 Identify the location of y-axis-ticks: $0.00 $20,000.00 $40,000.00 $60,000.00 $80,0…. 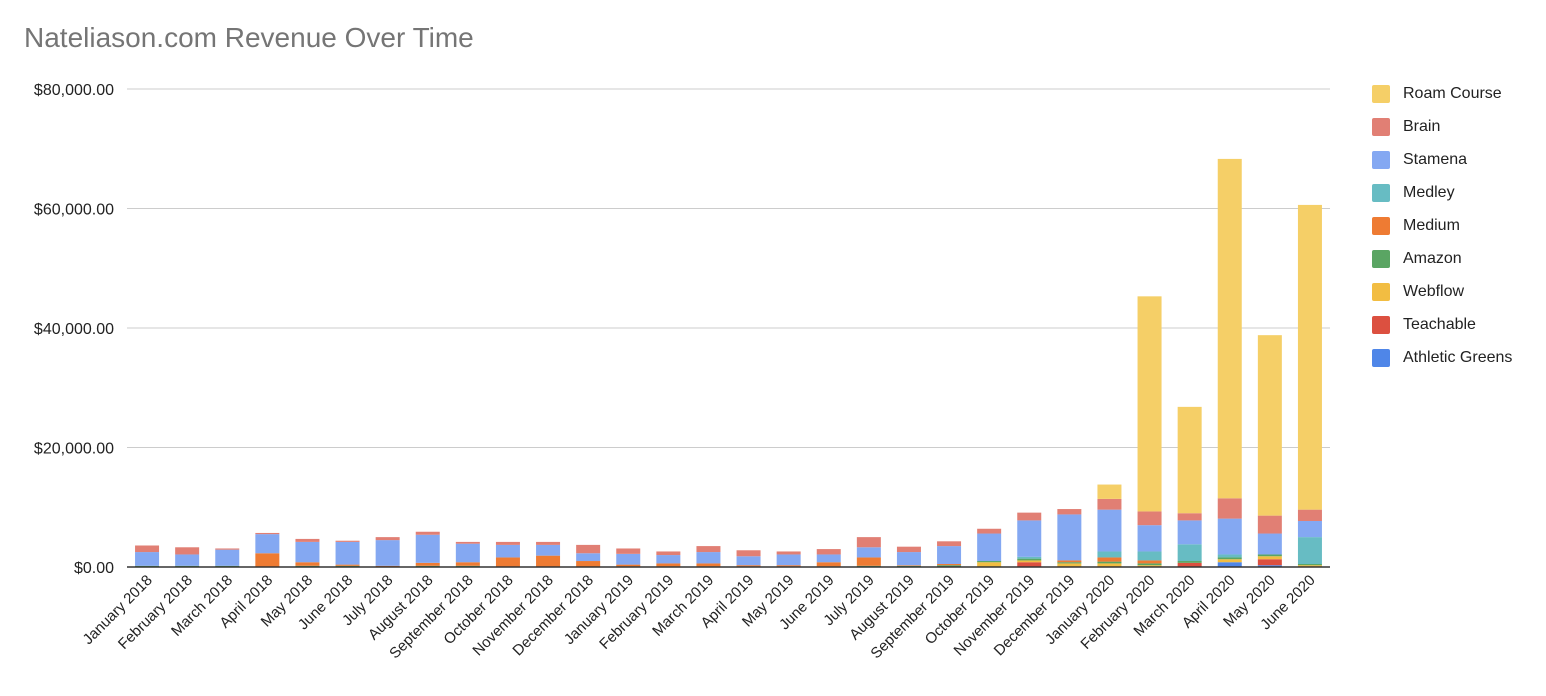
(74, 329).